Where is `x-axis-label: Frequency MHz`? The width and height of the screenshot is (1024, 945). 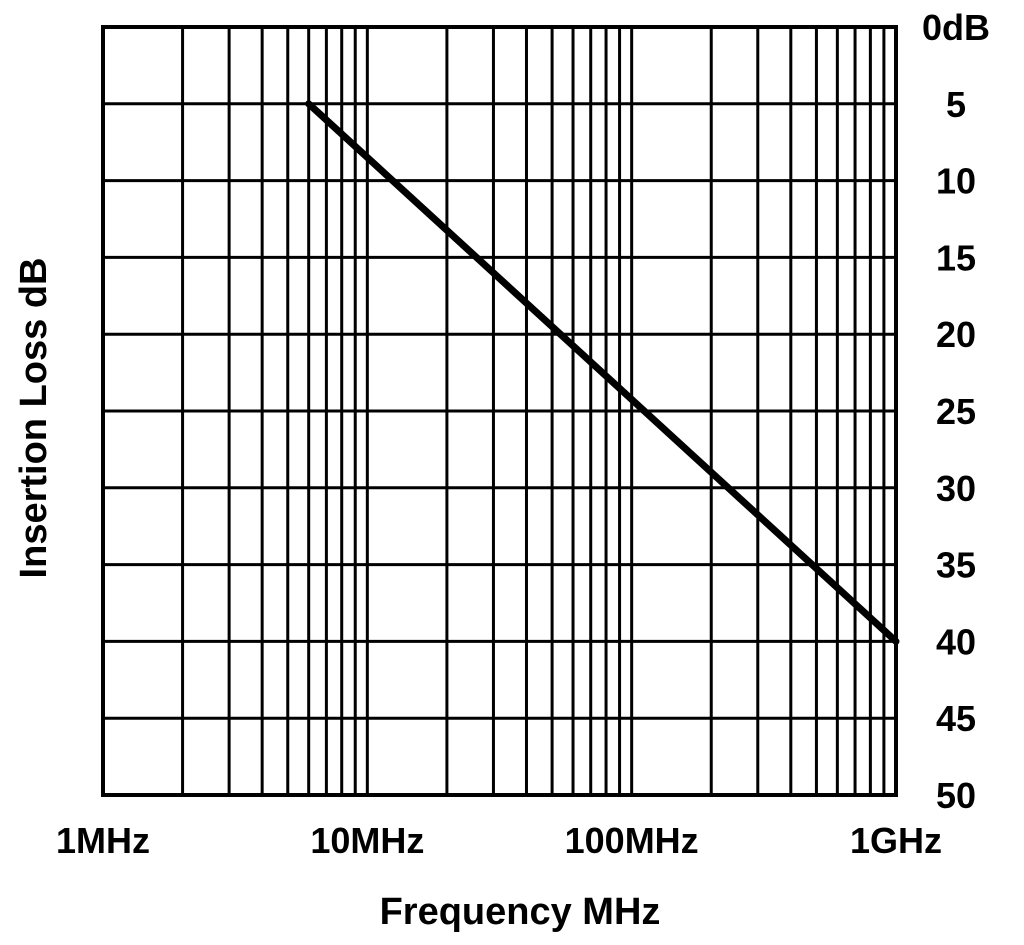 x-axis-label: Frequency MHz is located at coordinates (520, 912).